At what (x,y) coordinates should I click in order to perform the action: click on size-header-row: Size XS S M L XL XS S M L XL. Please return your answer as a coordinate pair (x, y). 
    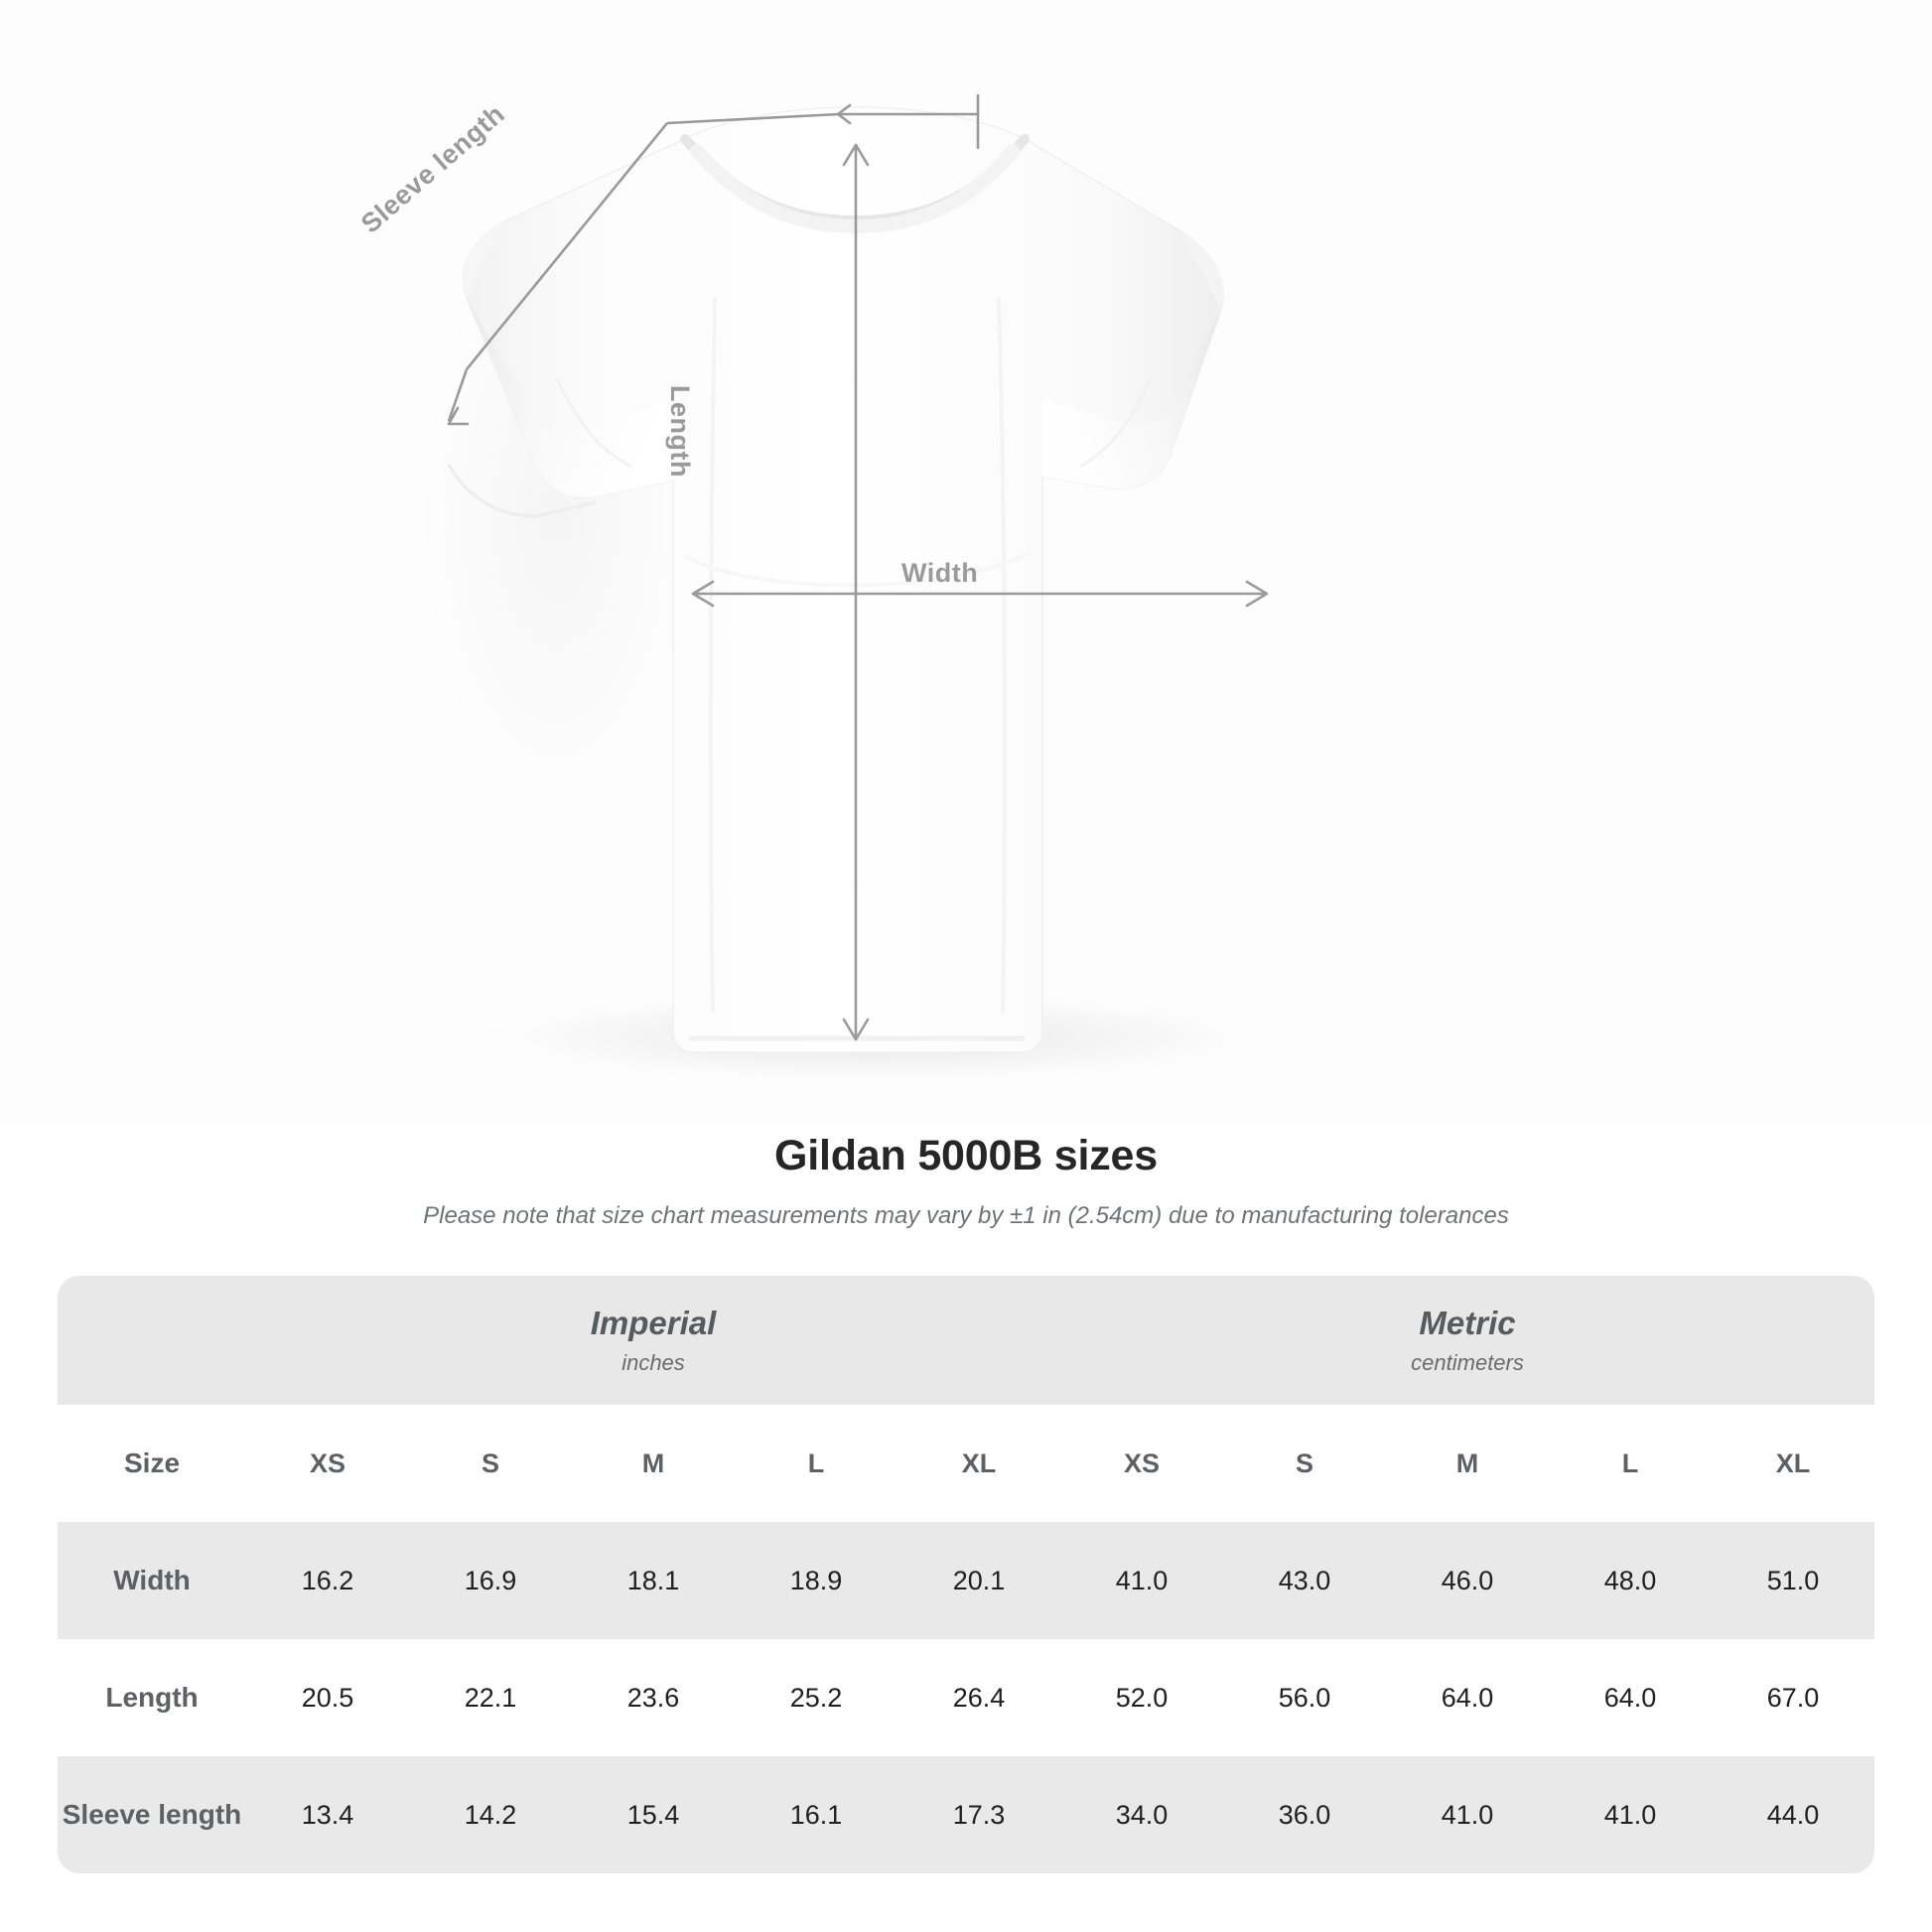
    Looking at the image, I should click on (967, 1464).